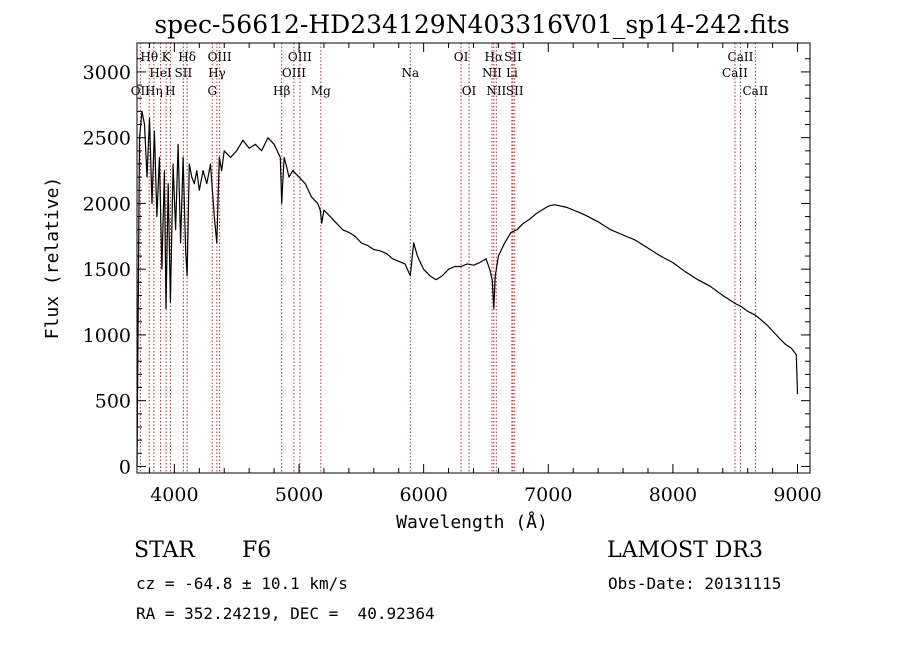 This screenshot has height=649, width=900. What do you see at coordinates (797, 495) in the screenshot?
I see `x-tick-label-5: 9000` at bounding box center [797, 495].